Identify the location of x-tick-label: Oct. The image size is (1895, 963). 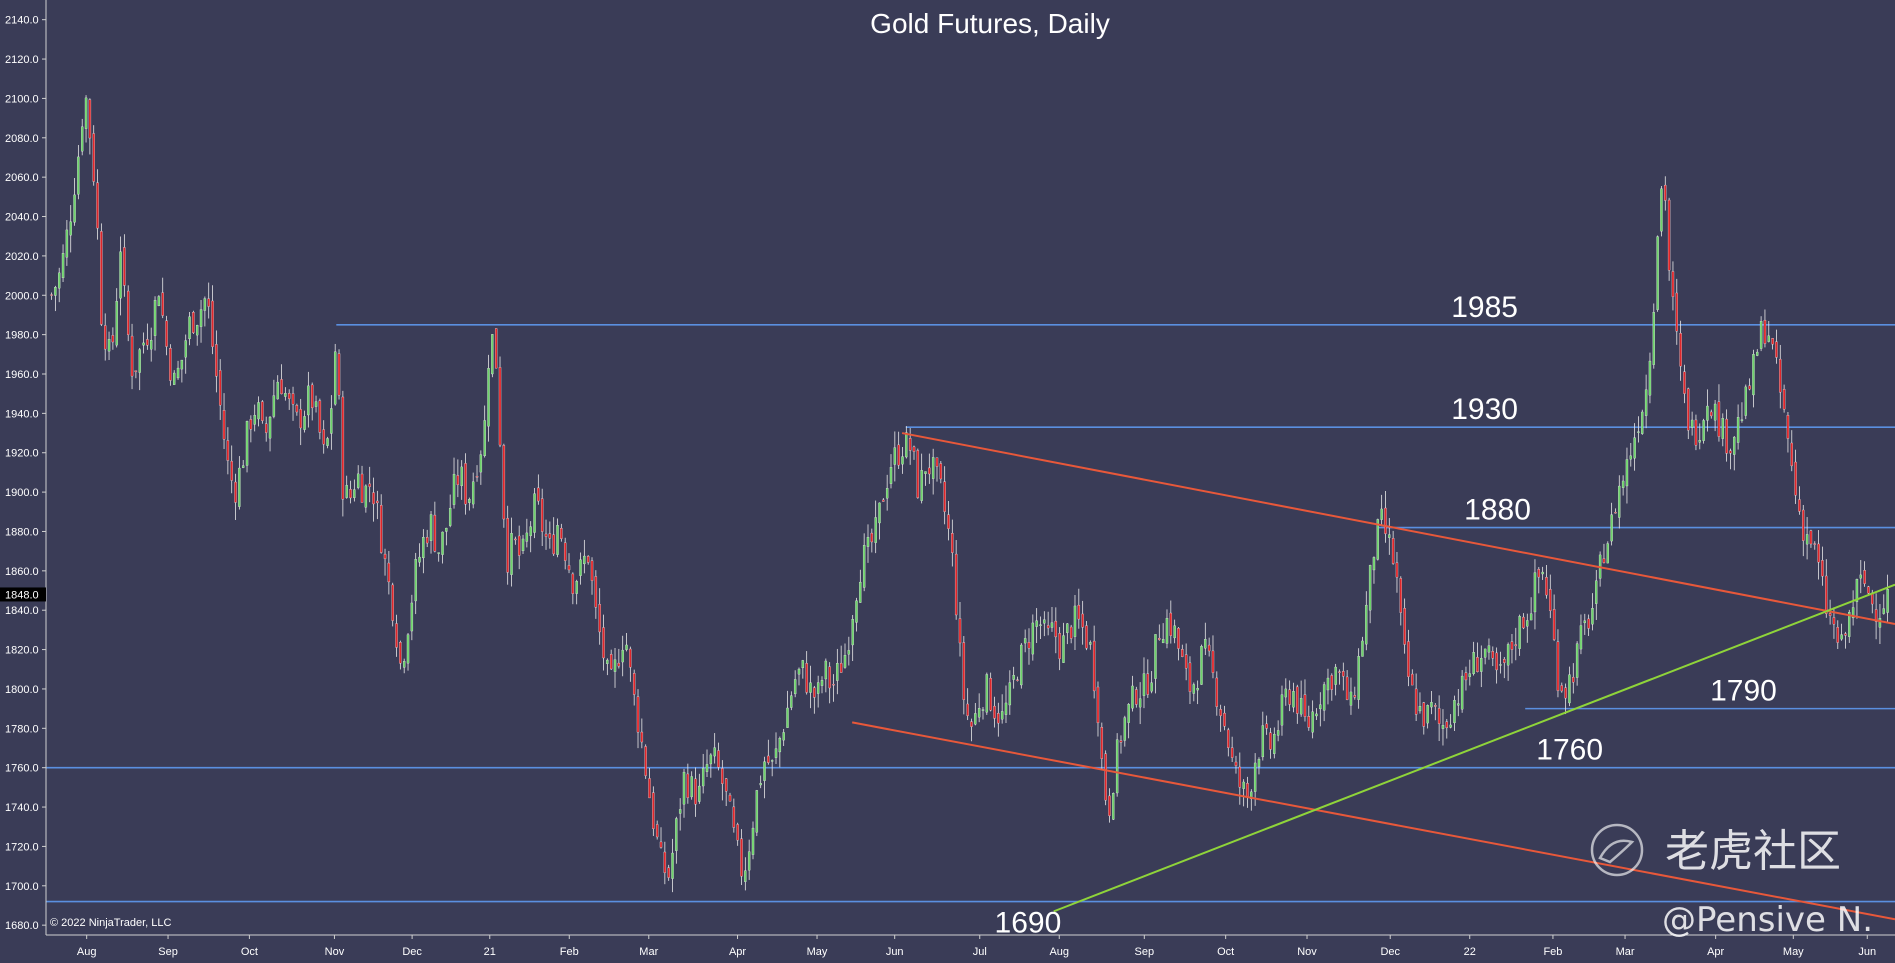
(249, 952).